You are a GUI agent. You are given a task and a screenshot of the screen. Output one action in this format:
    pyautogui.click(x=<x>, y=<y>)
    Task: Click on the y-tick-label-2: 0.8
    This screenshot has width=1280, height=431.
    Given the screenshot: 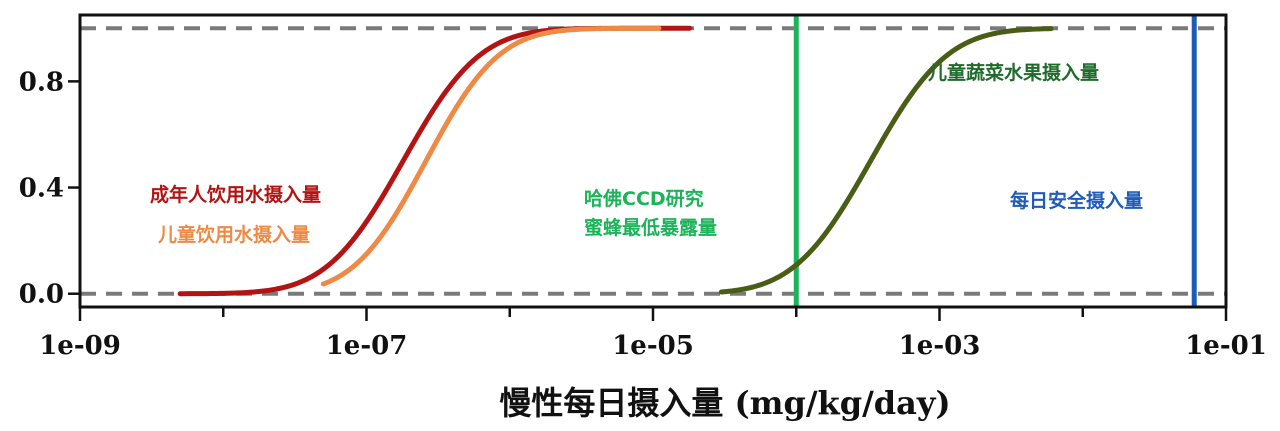 What is the action you would take?
    pyautogui.click(x=41, y=82)
    